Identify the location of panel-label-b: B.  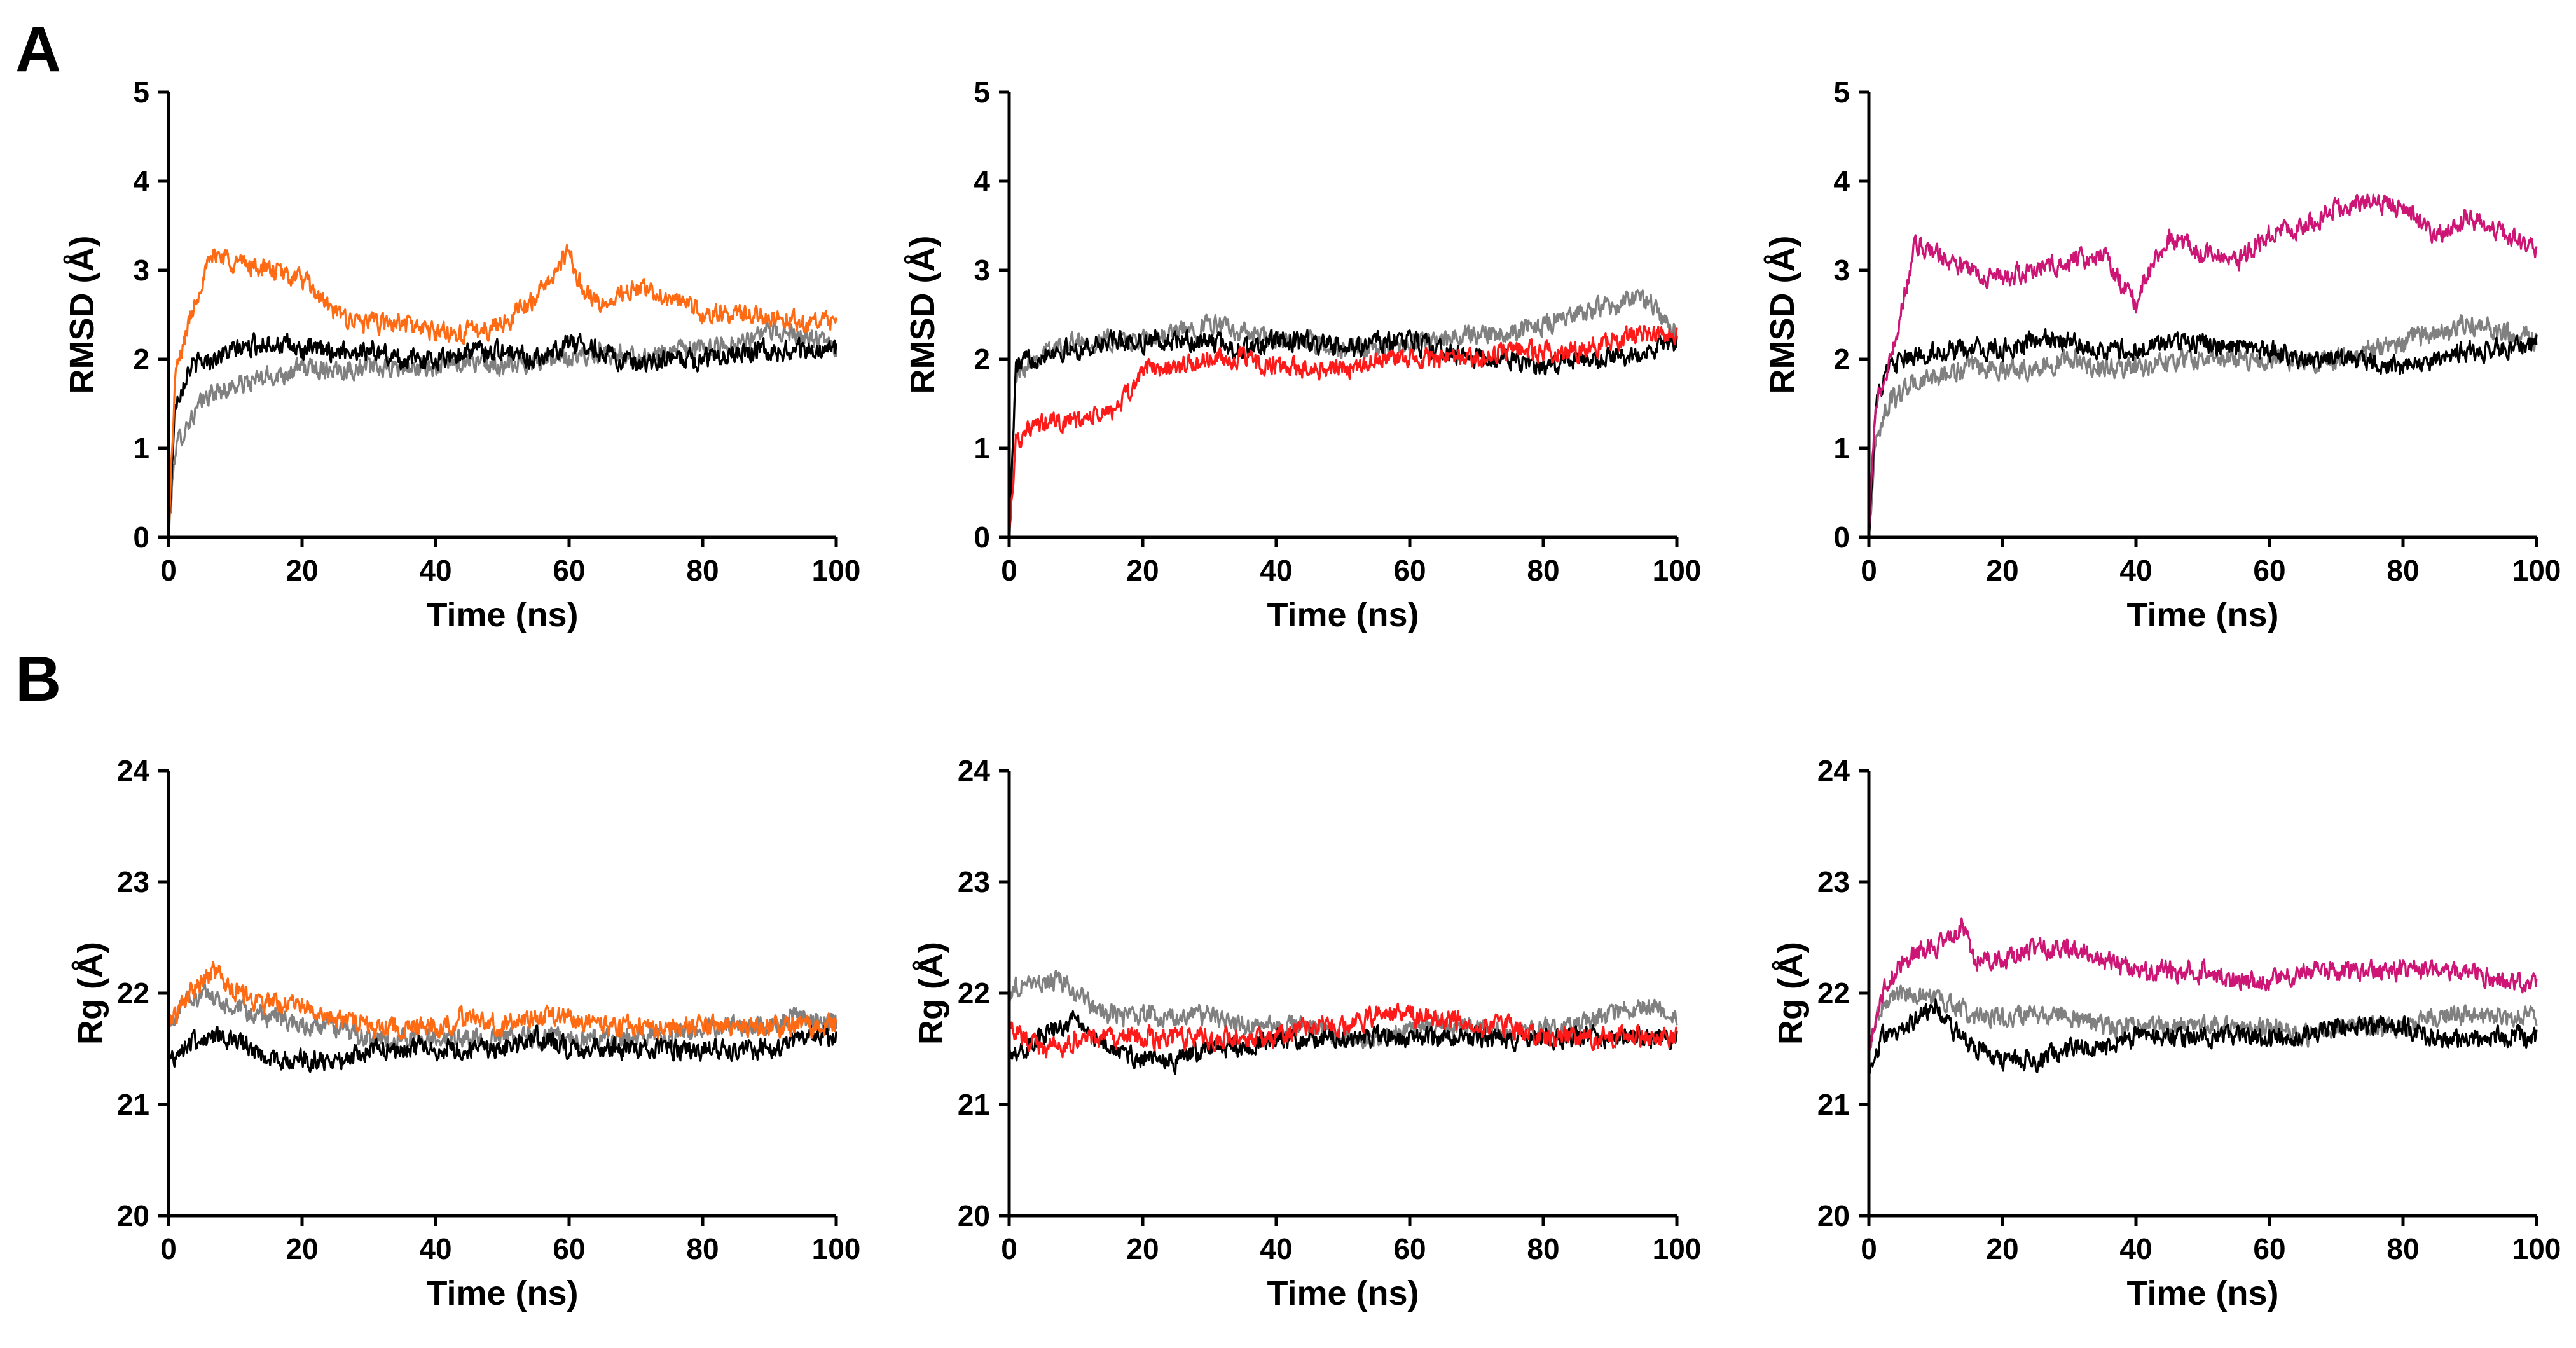
(38, 679).